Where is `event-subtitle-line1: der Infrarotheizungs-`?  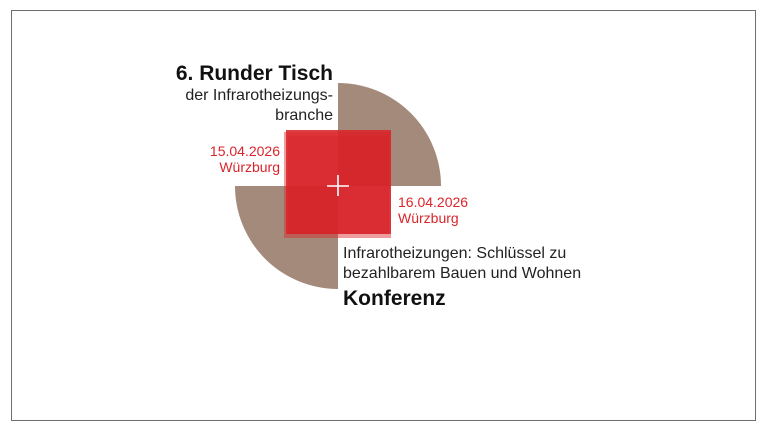
event-subtitle-line1: der Infrarotheizungs- is located at coordinates (259, 95).